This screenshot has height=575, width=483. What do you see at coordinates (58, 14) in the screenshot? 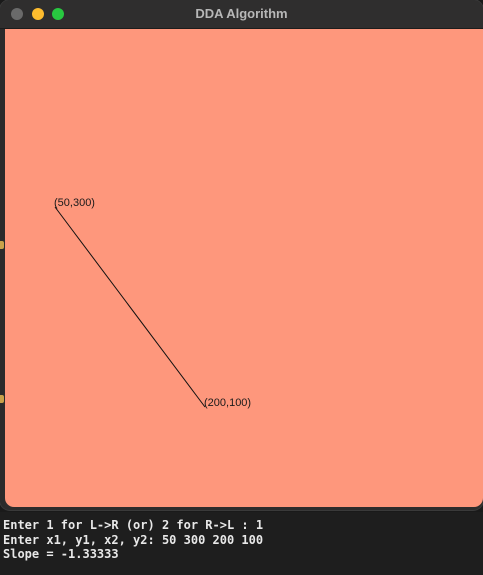
I see `zoom-button` at bounding box center [58, 14].